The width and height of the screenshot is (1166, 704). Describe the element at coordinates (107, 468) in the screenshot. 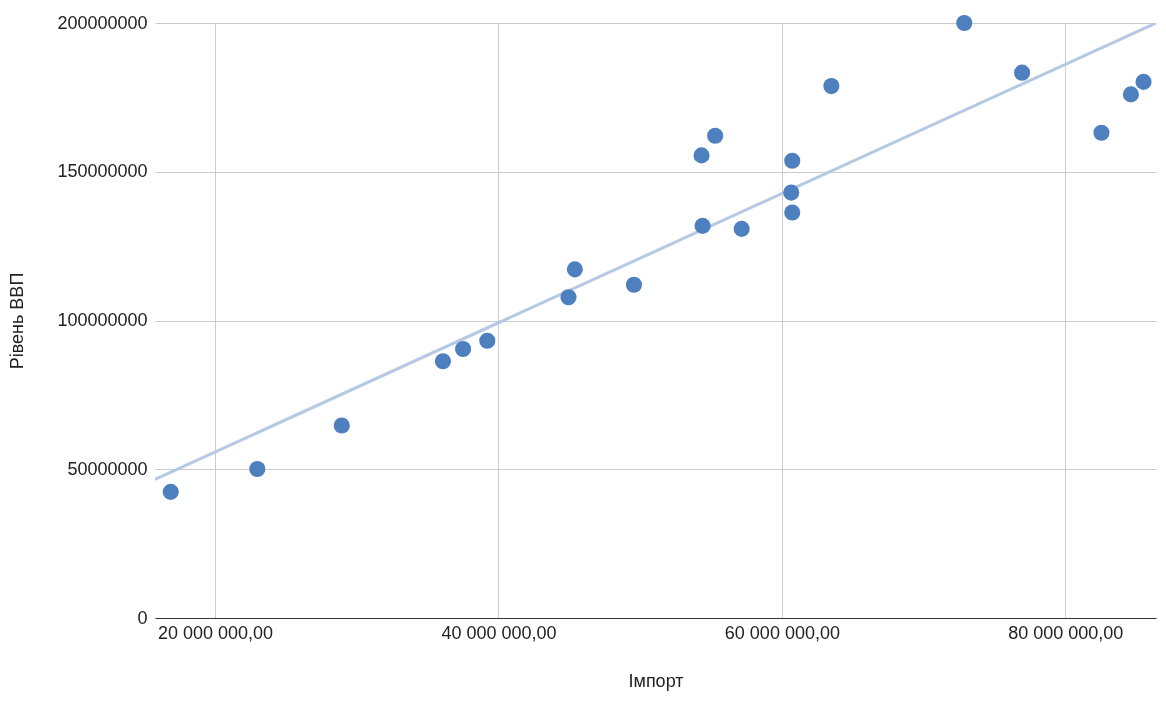

I see `y-tick-label: 50000000` at that location.